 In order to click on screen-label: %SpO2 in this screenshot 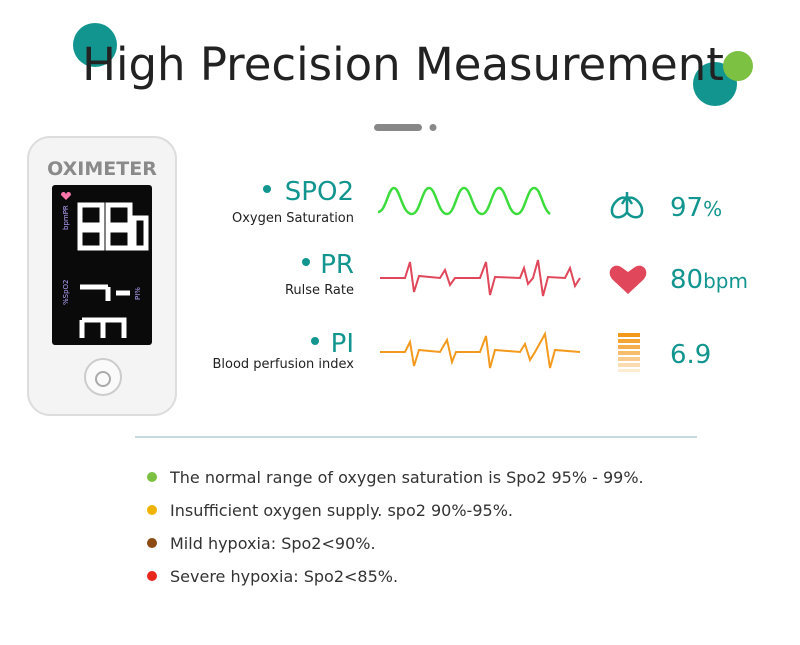, I will do `click(66, 292)`.